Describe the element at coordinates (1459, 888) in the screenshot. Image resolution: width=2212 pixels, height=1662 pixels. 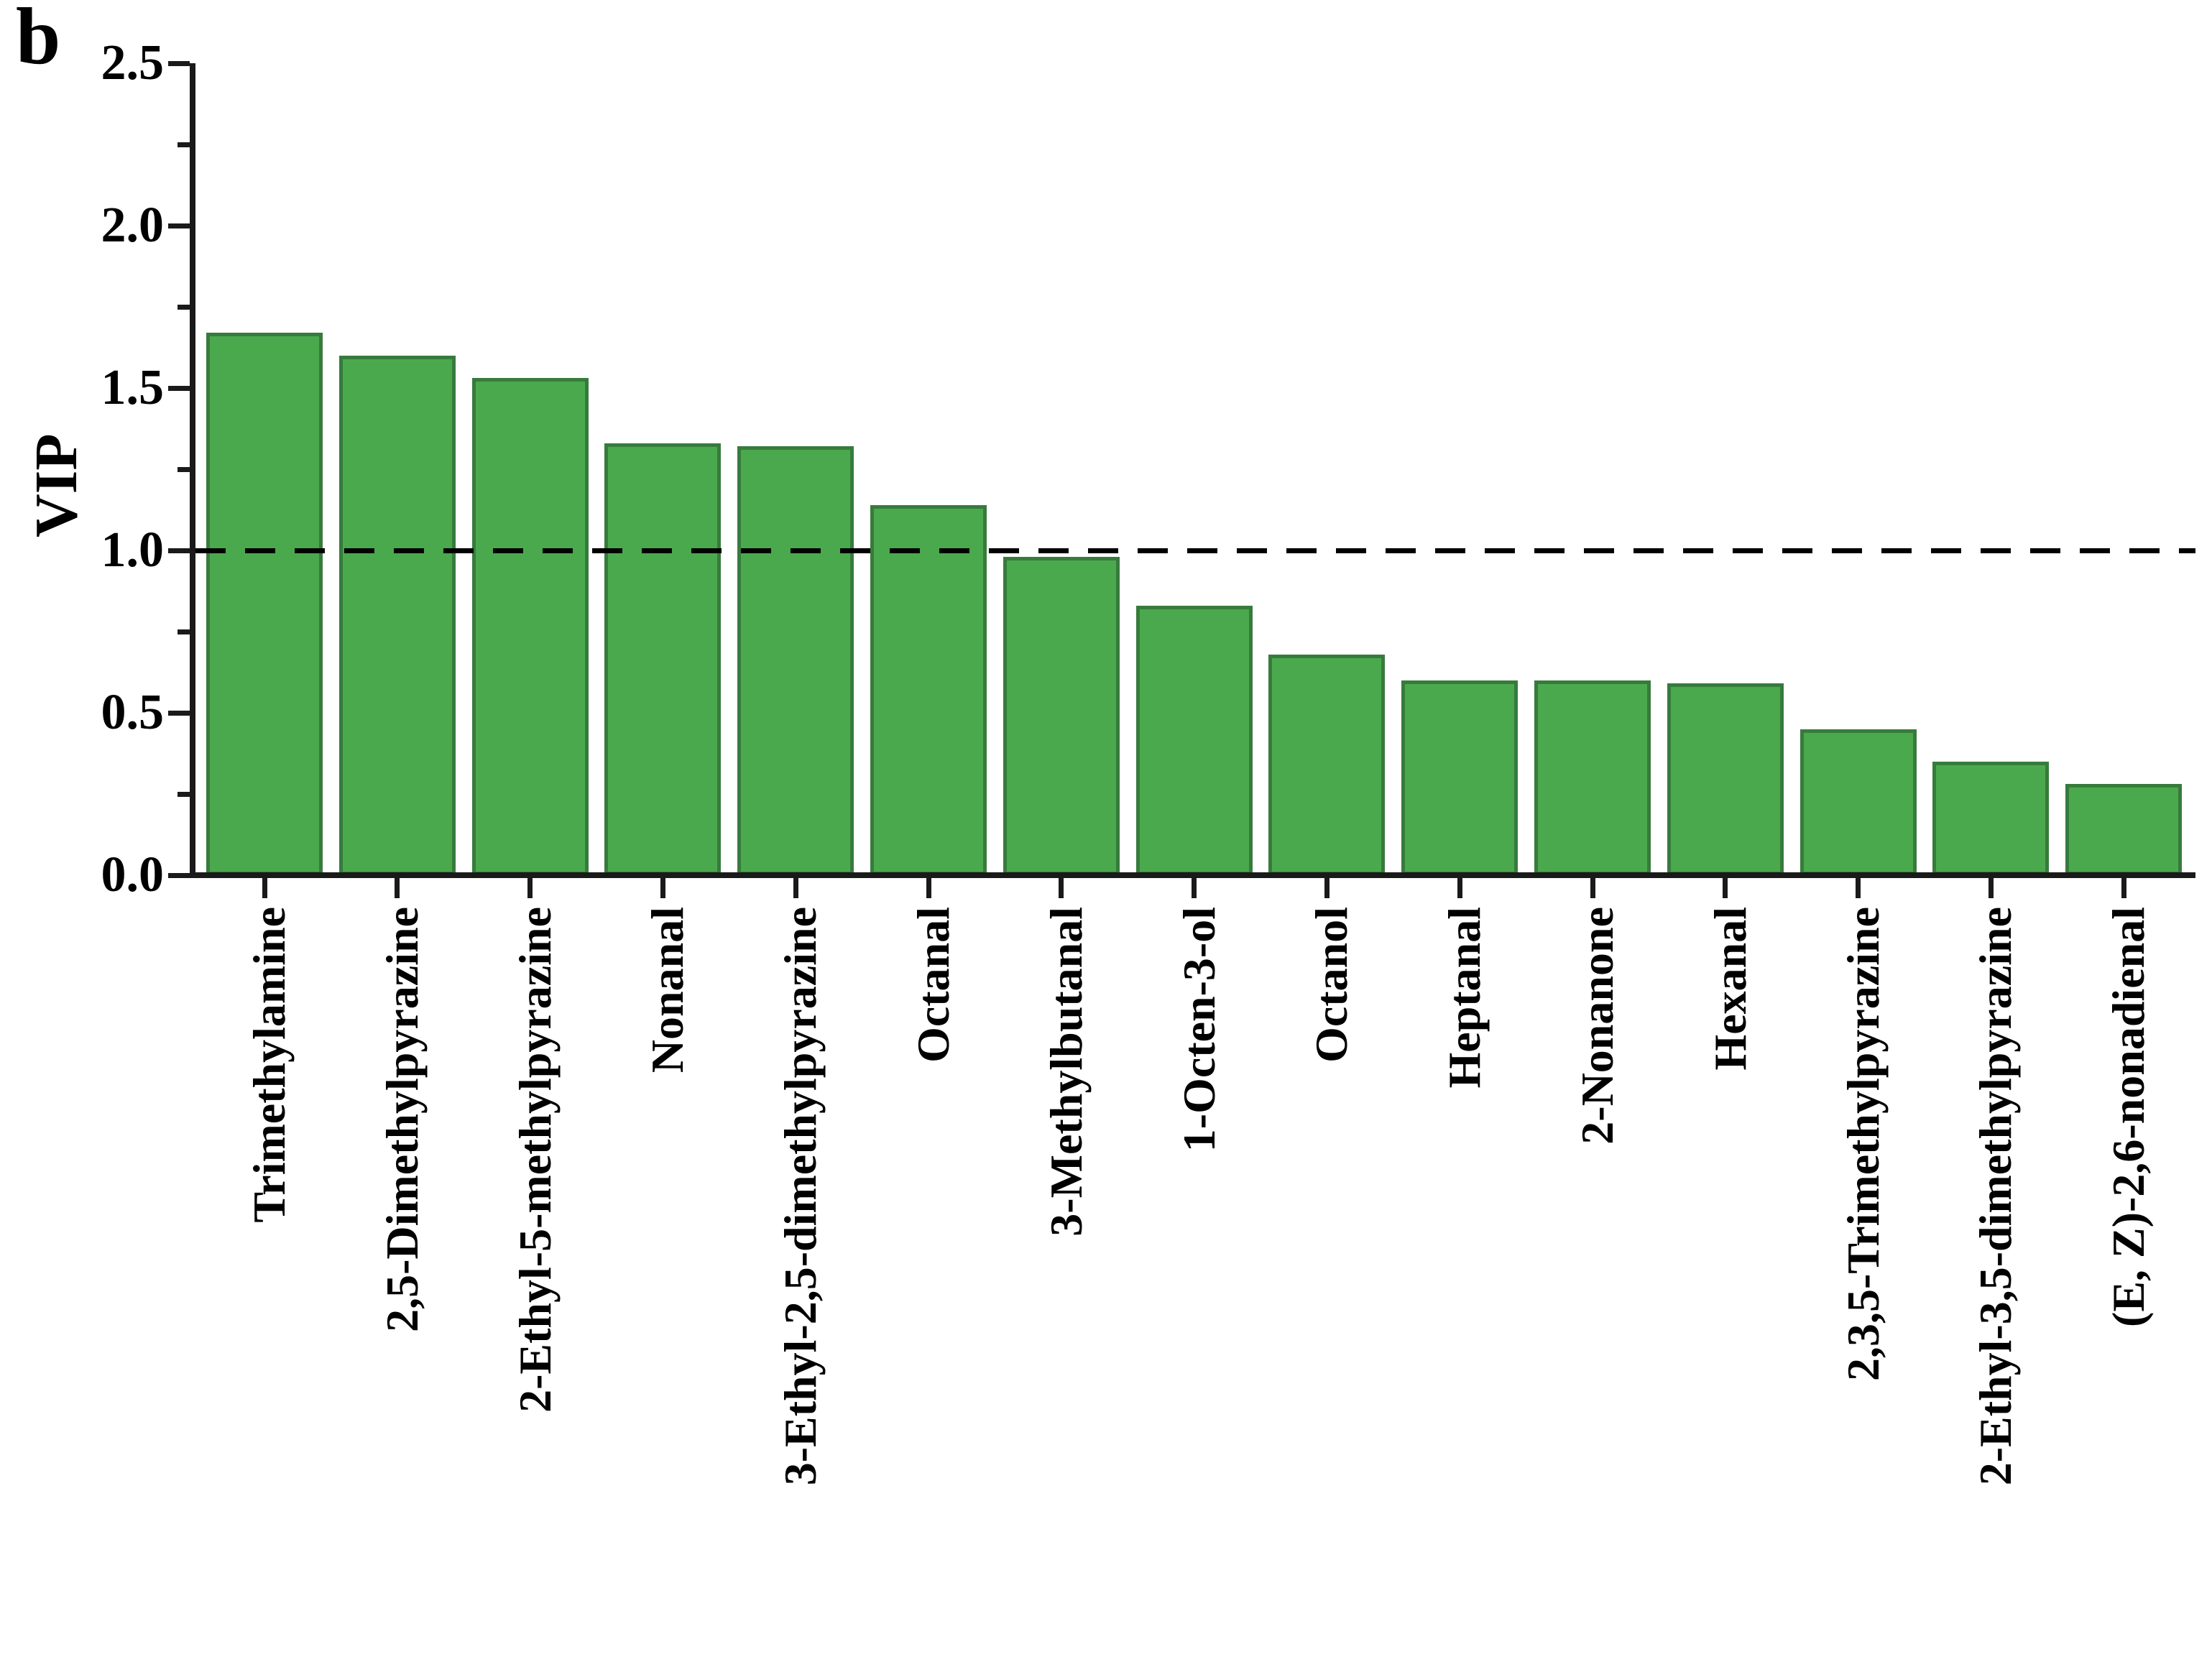
I see `x-tick-heptanal` at that location.